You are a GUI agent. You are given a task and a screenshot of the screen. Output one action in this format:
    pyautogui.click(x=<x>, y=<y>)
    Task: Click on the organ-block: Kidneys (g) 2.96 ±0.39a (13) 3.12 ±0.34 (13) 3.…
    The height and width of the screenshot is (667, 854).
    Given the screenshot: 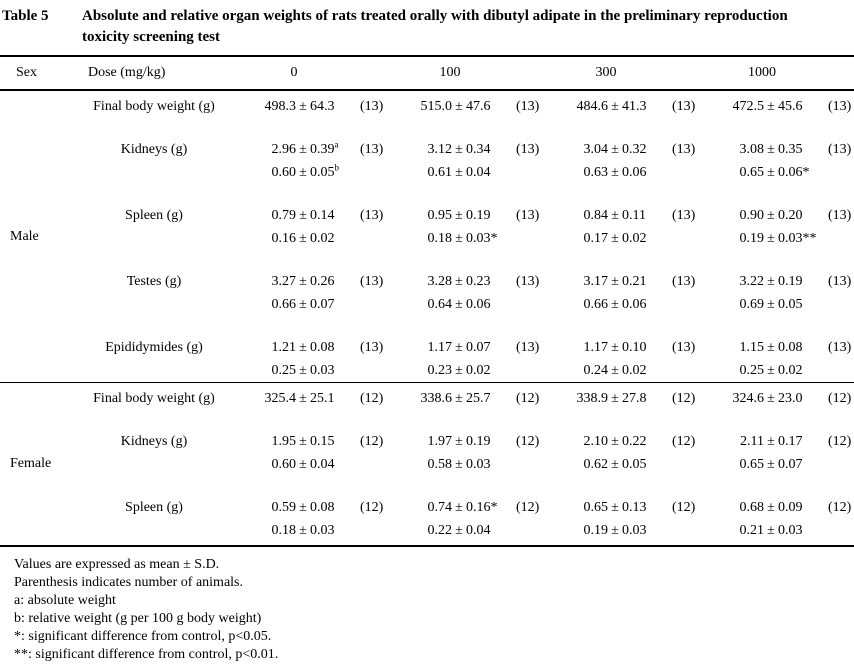 What is the action you would take?
    pyautogui.click(x=461, y=161)
    